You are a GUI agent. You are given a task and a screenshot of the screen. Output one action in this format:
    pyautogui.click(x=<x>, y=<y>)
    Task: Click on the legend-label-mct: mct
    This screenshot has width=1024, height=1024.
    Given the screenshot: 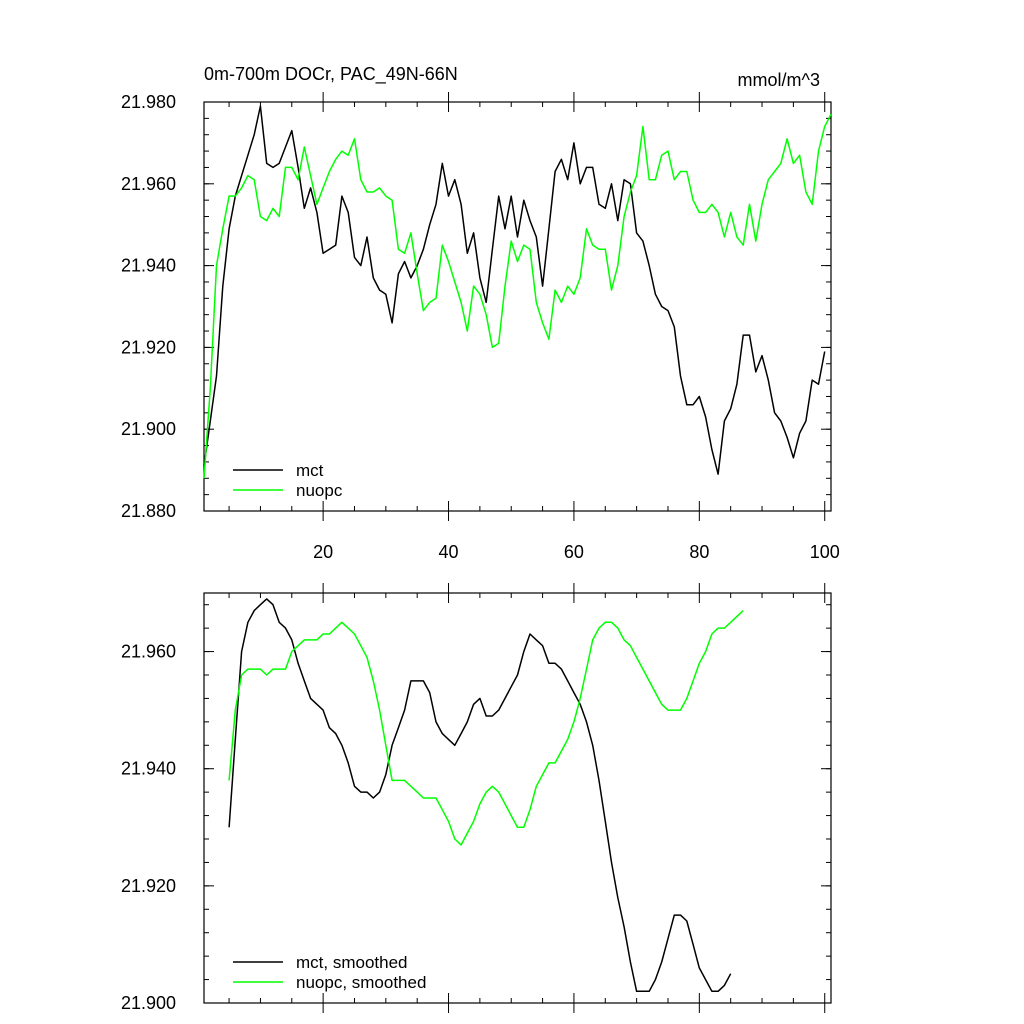 What is the action you would take?
    pyautogui.click(x=310, y=470)
    